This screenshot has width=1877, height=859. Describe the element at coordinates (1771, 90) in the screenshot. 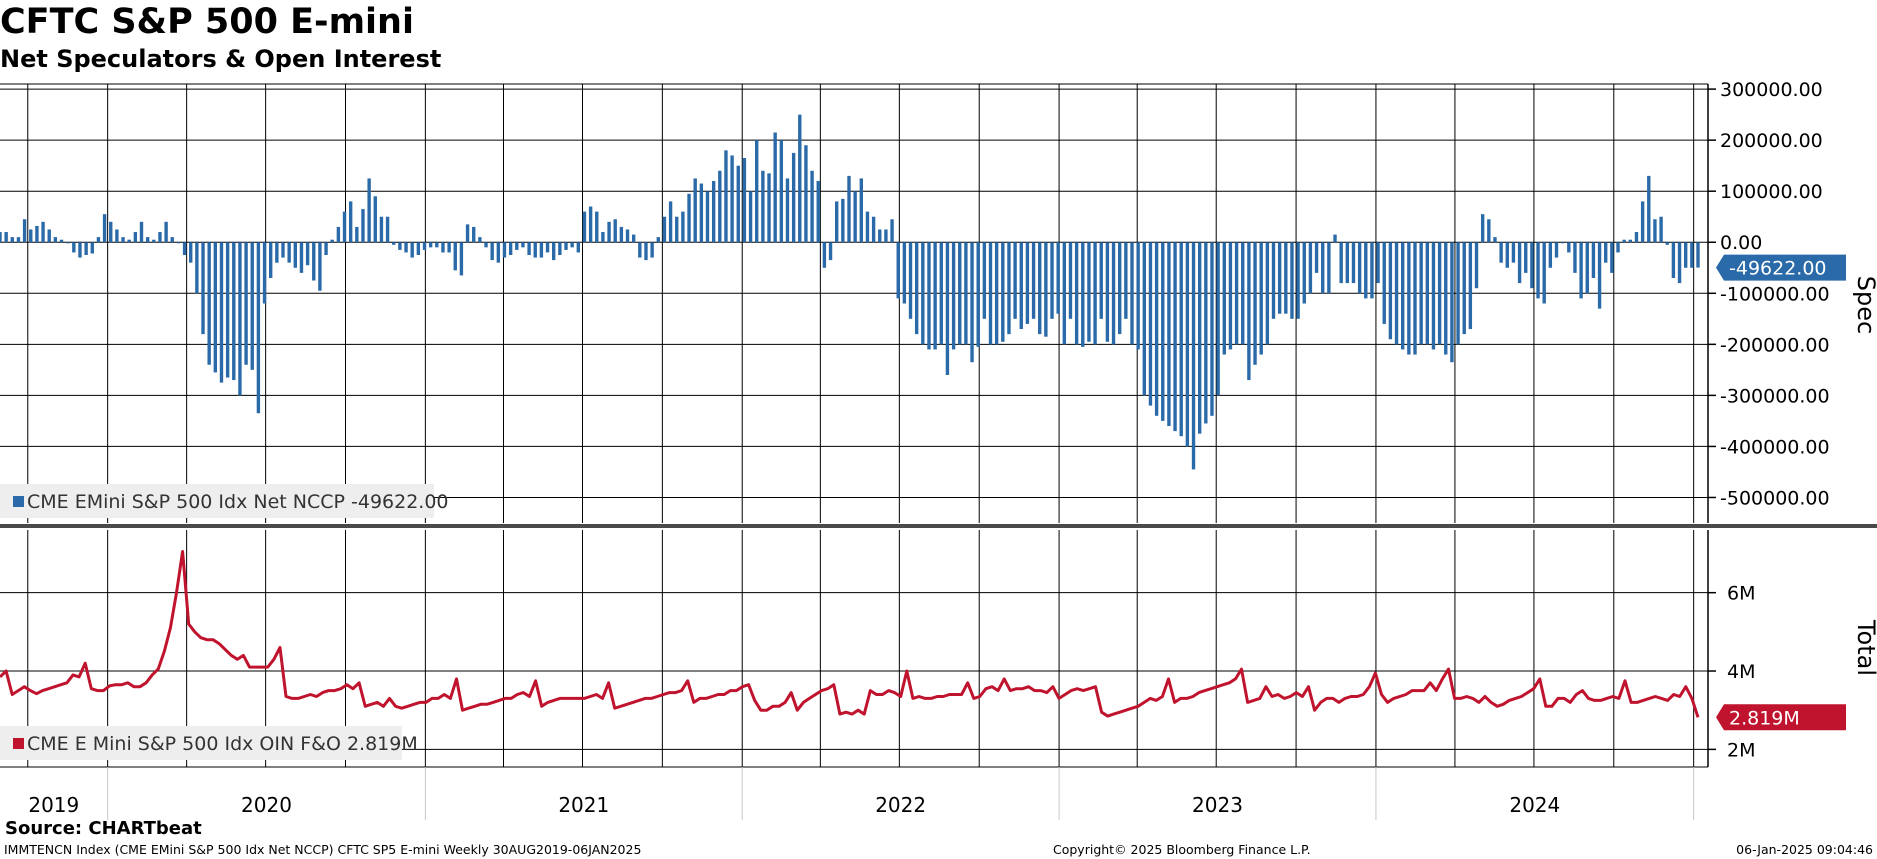

I see `y-tick-label-top: 300000.00` at that location.